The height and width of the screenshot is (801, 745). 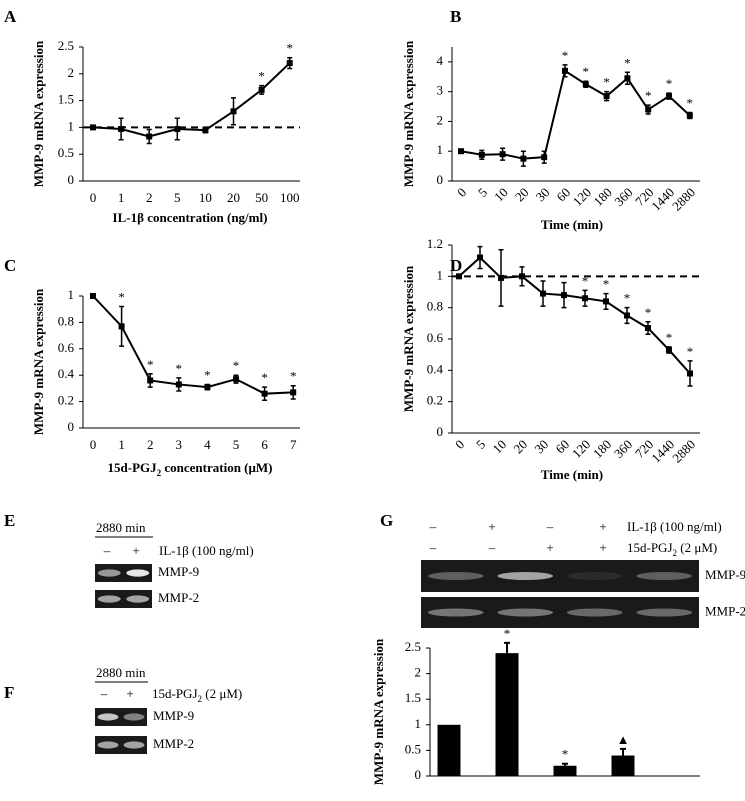 I want to click on error-bar, so click(x=565, y=764).